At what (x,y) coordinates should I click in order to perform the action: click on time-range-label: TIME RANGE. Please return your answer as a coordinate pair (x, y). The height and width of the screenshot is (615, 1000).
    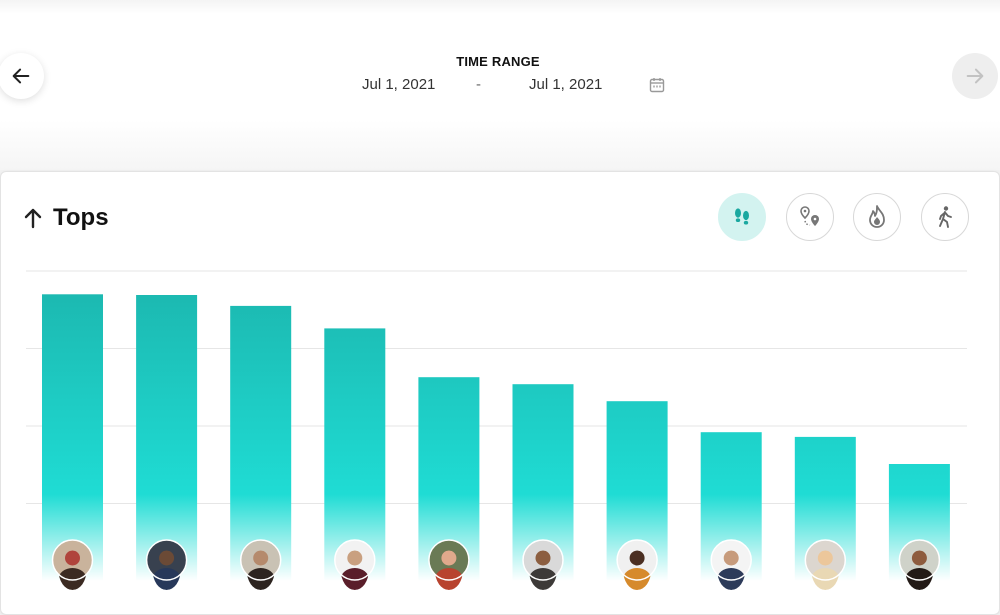
    Looking at the image, I should click on (498, 61).